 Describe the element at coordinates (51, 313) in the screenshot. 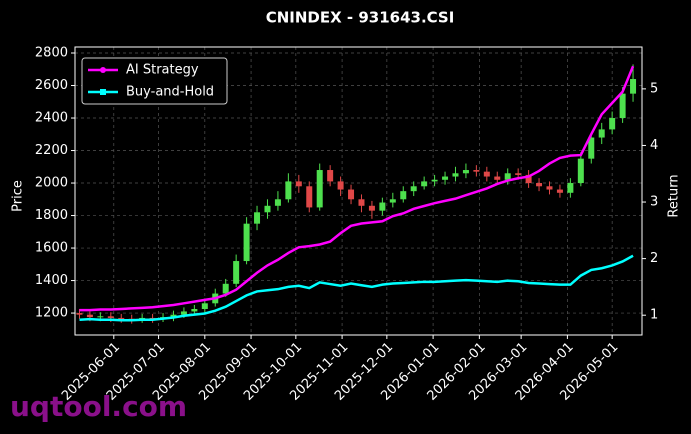

I see `y-tick-label: 1200` at that location.